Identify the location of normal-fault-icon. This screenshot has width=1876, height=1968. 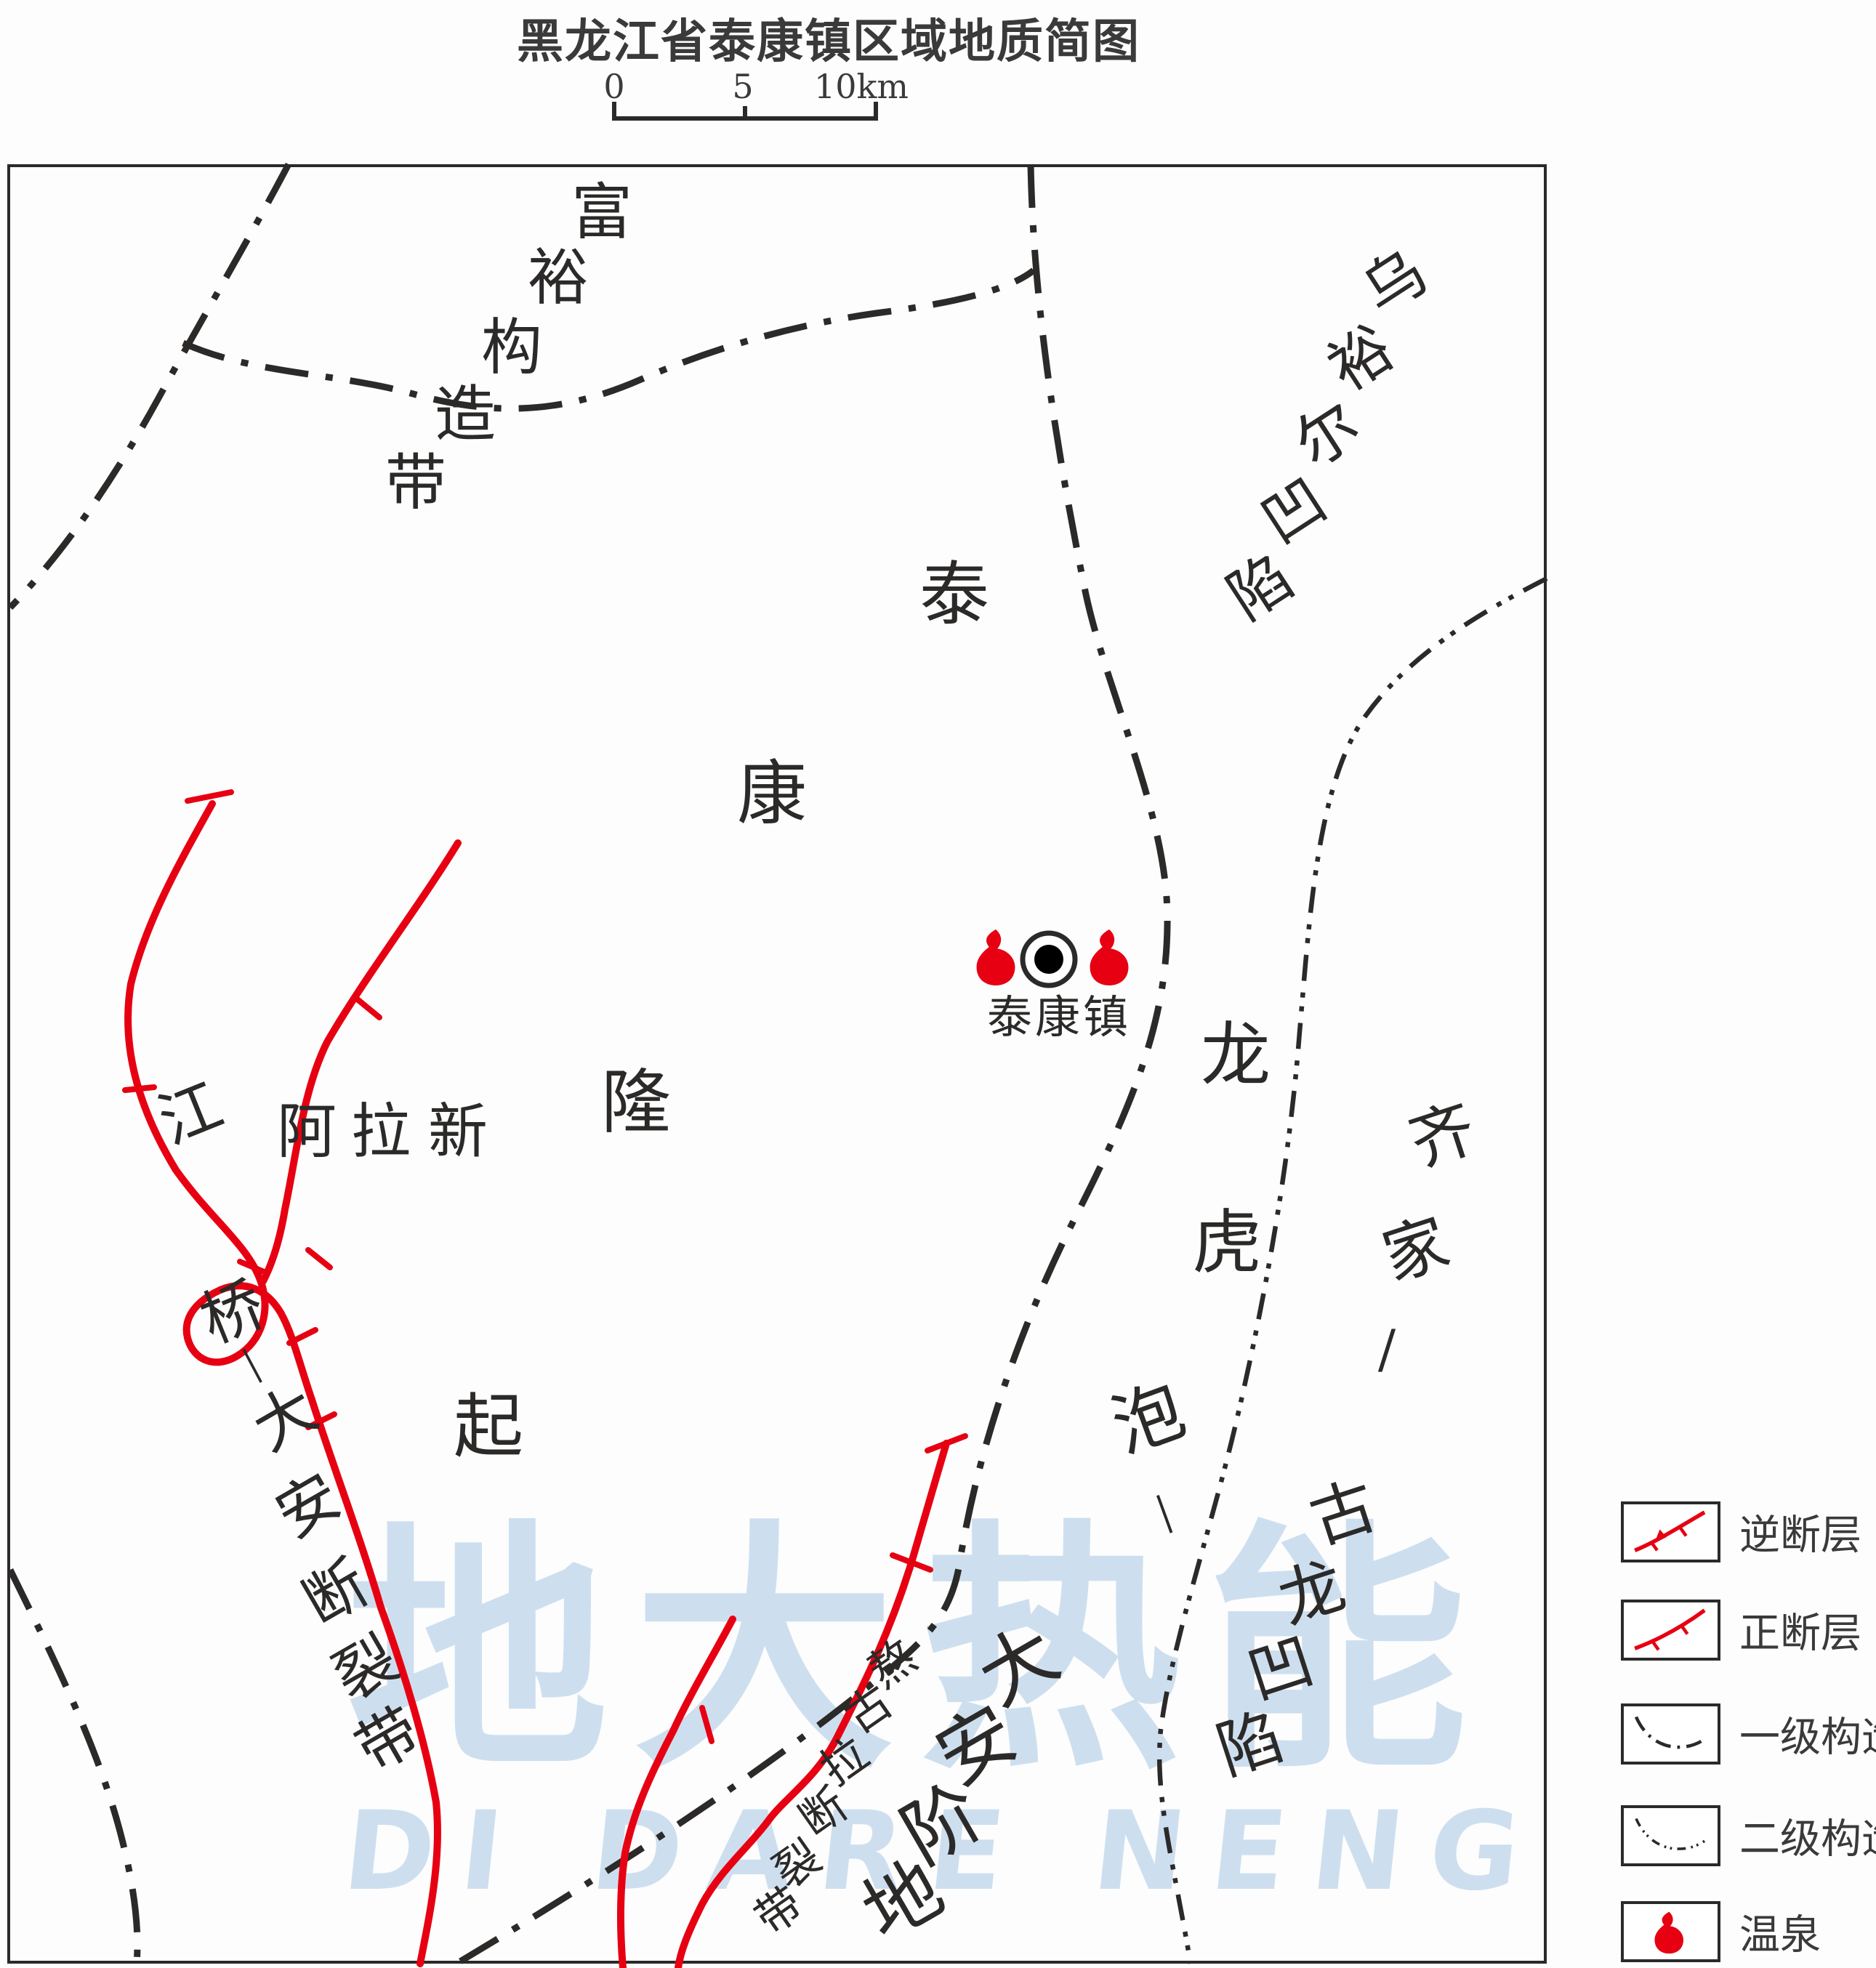
(1670, 1630).